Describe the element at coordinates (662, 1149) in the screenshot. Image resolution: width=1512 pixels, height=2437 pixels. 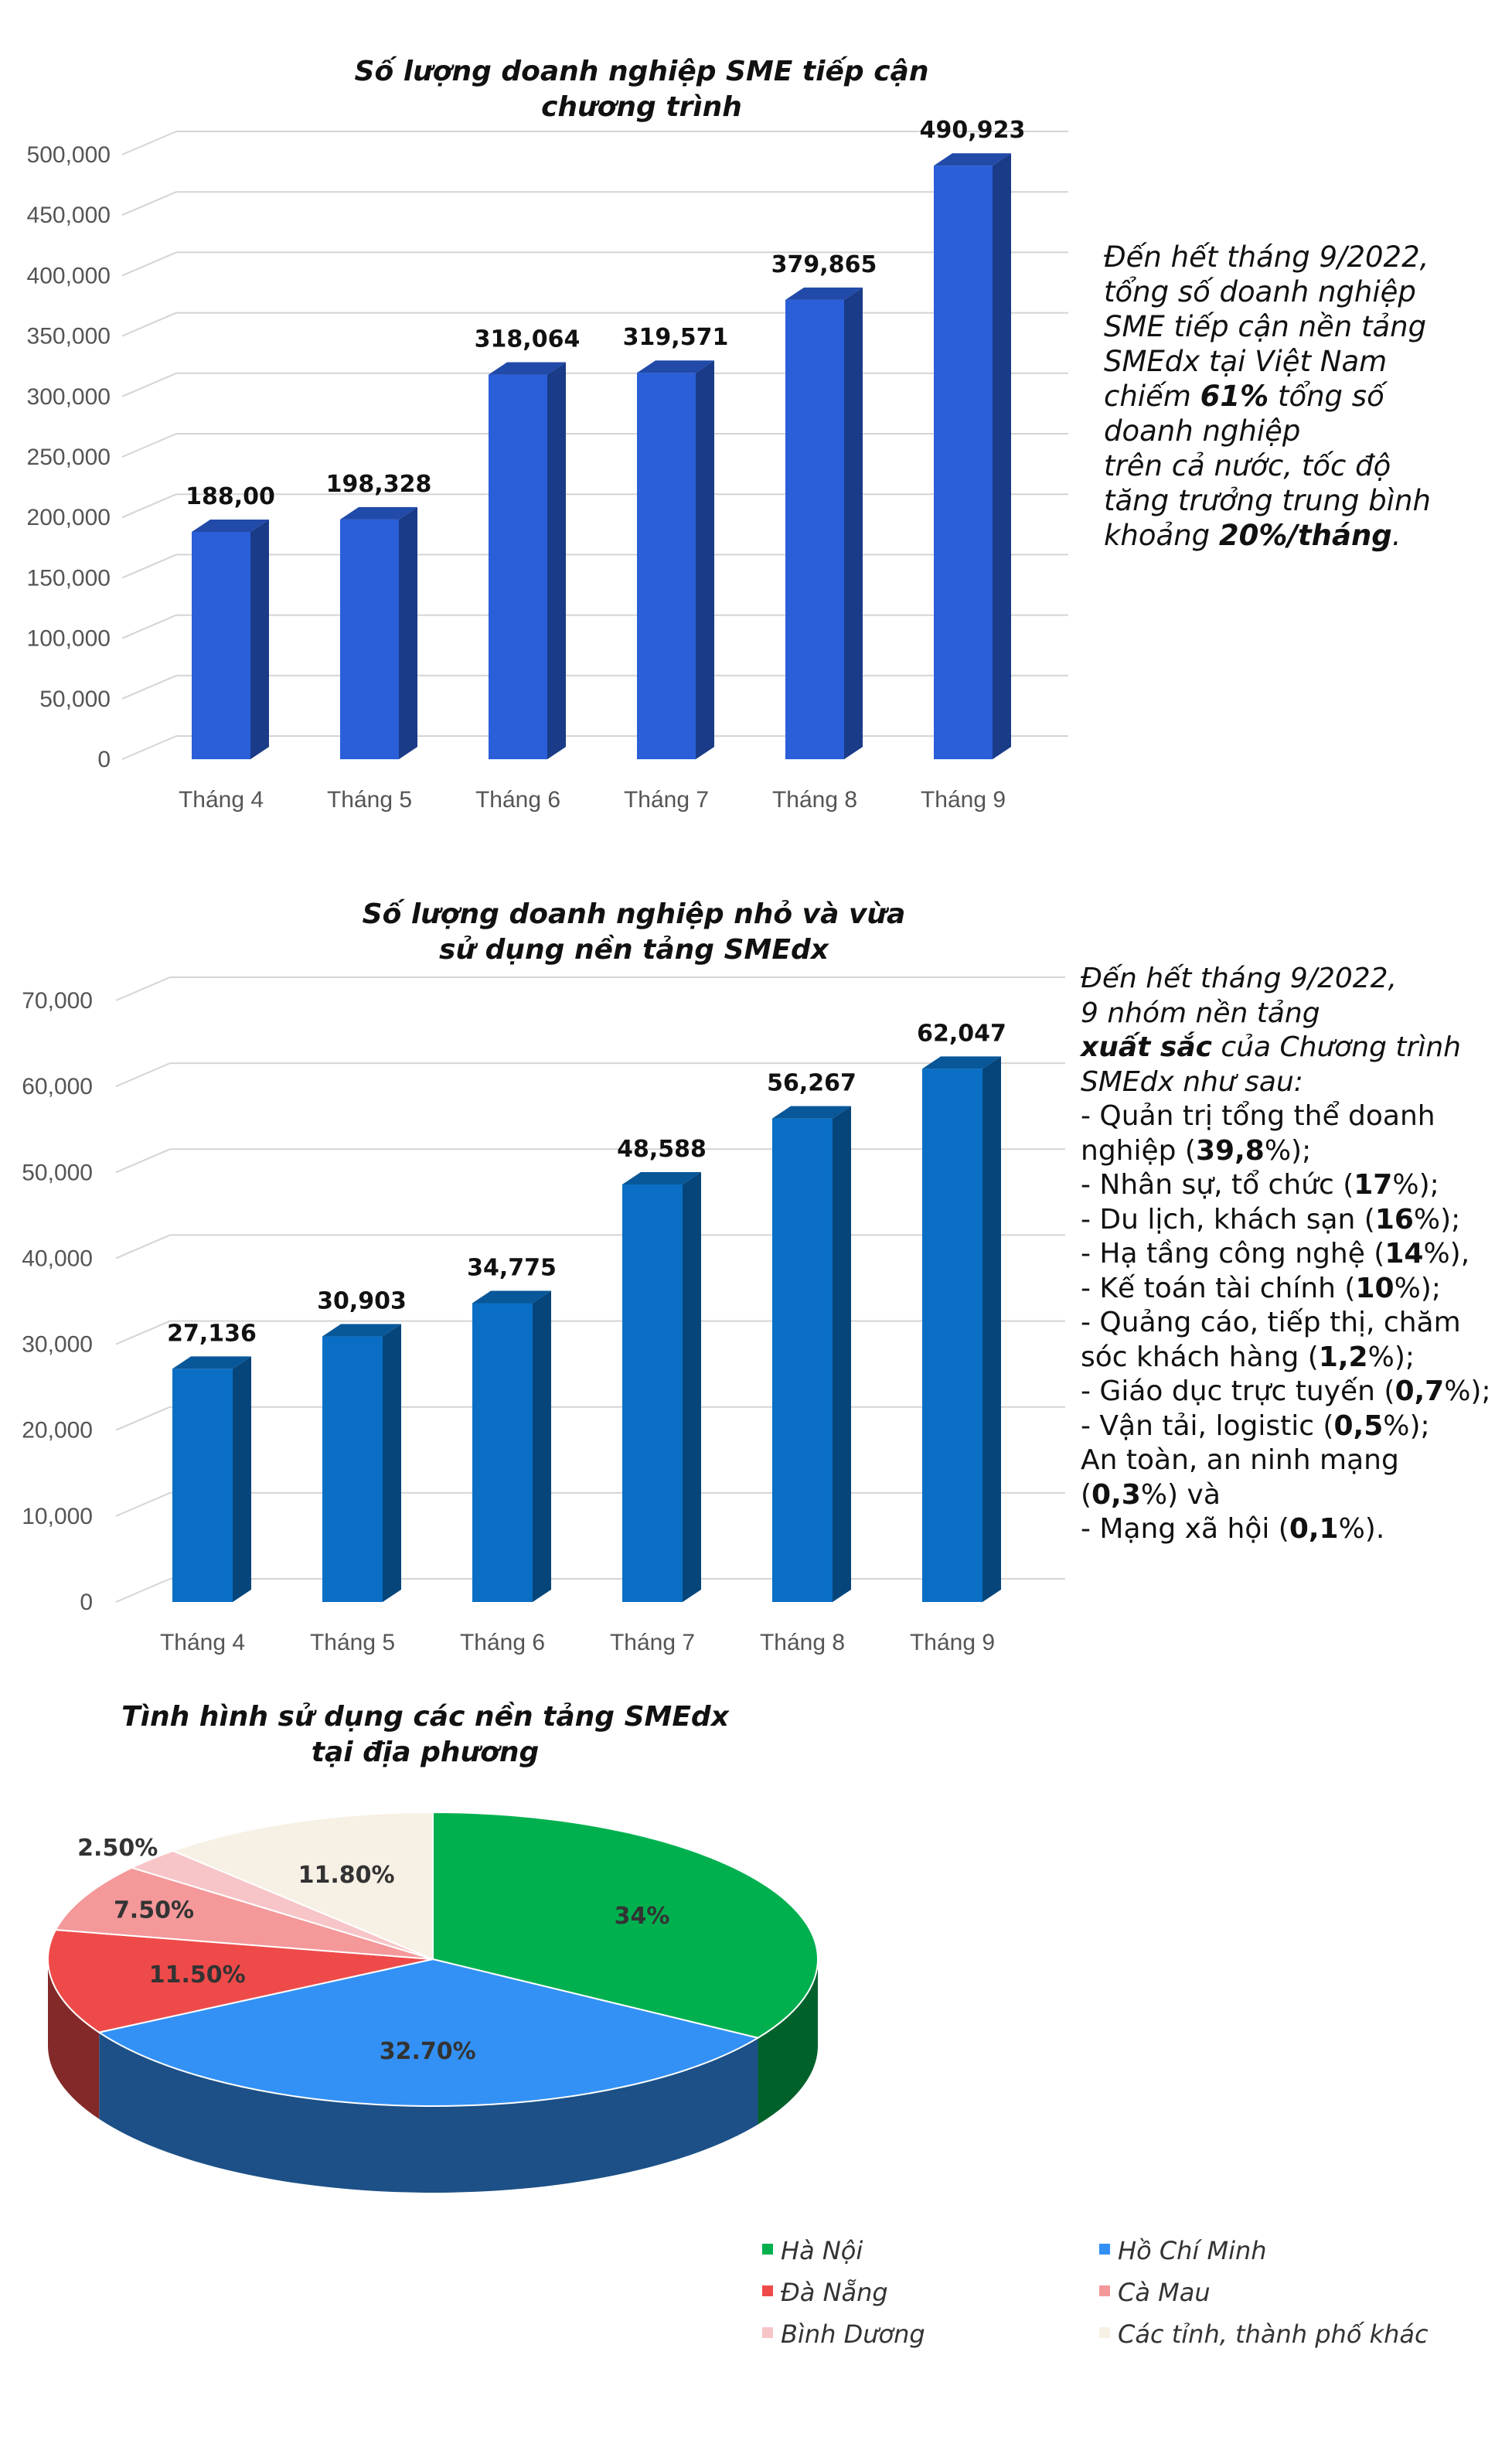
I see `data-label: 48,588` at that location.